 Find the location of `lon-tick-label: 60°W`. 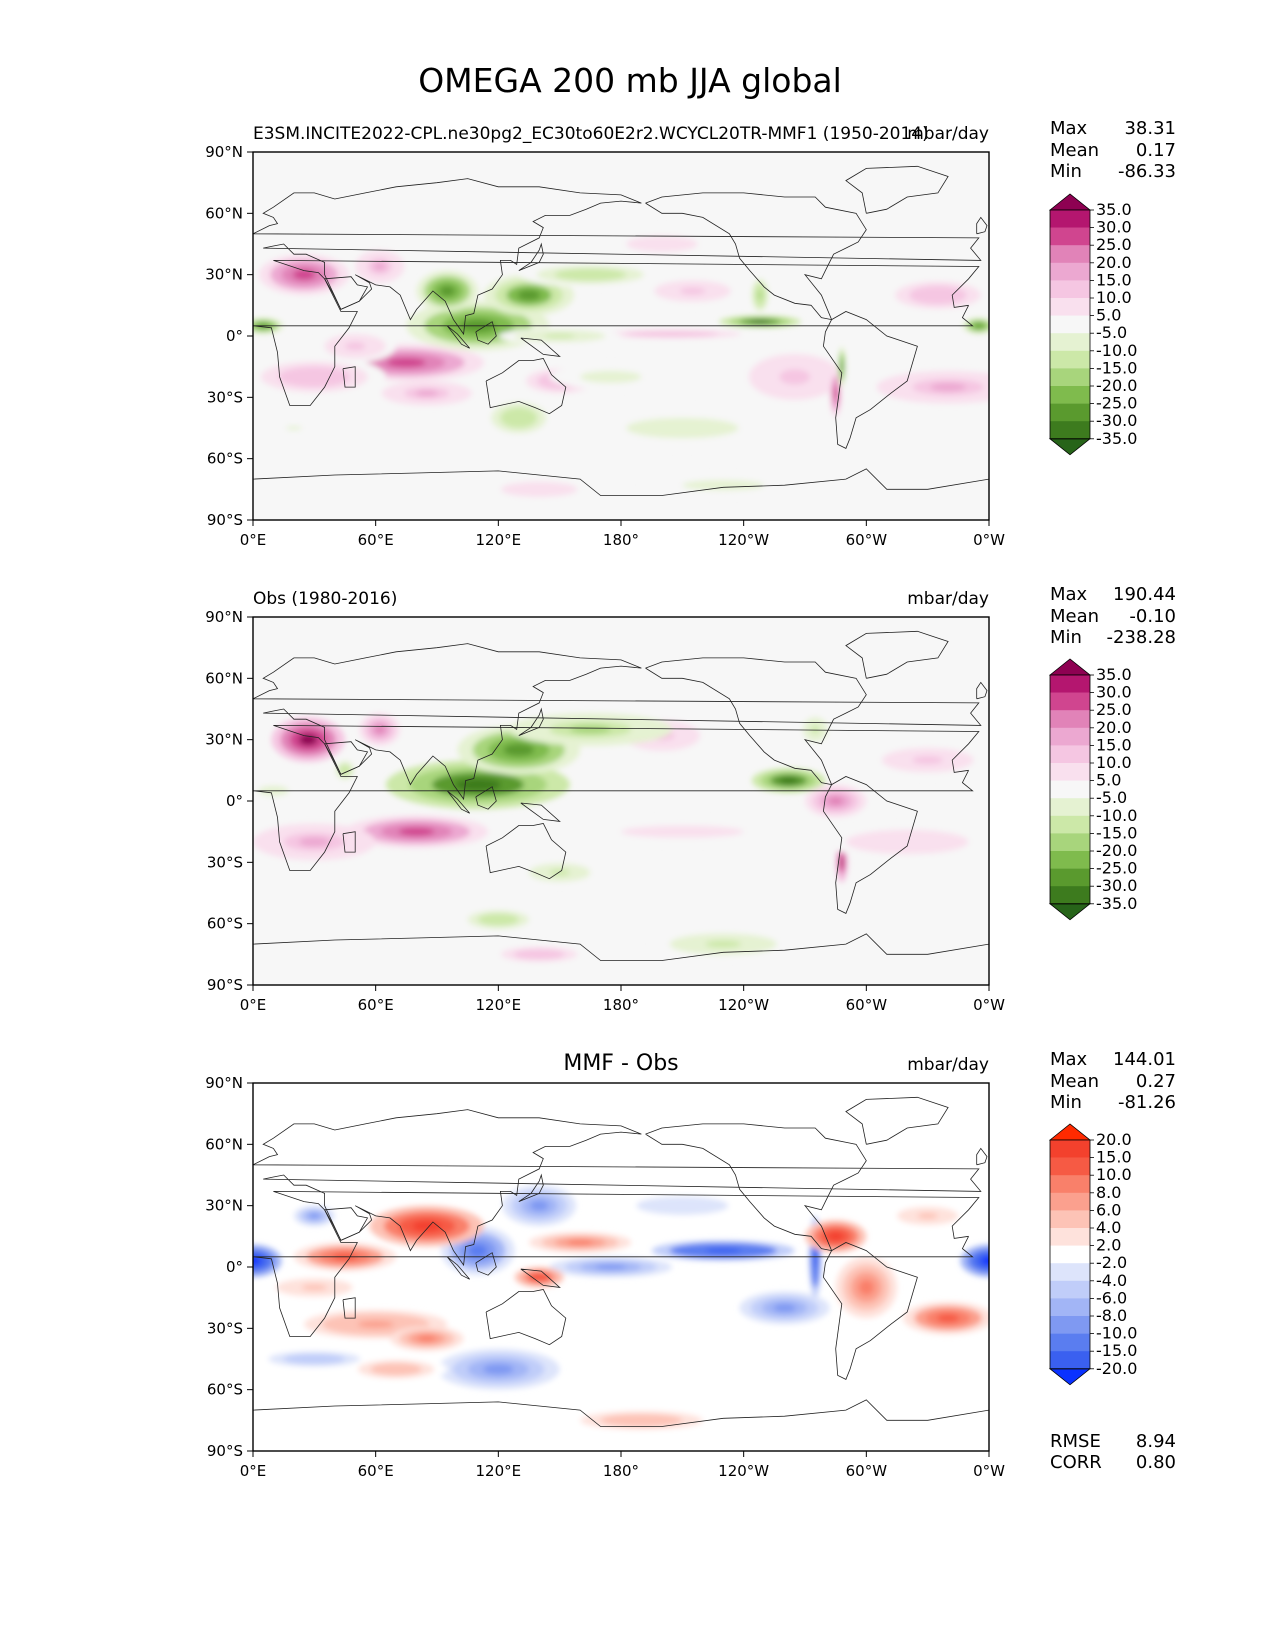

lon-tick-label: 60°W is located at coordinates (867, 1471).